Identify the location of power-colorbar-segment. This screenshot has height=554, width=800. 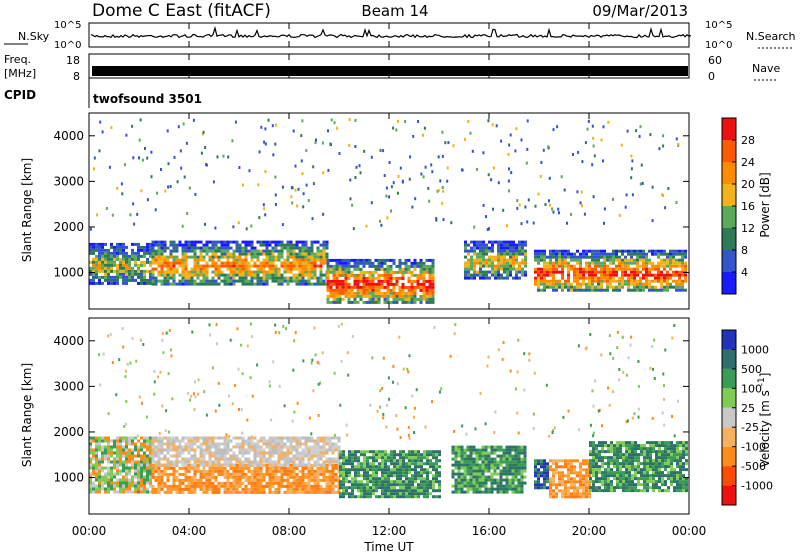
(729, 195).